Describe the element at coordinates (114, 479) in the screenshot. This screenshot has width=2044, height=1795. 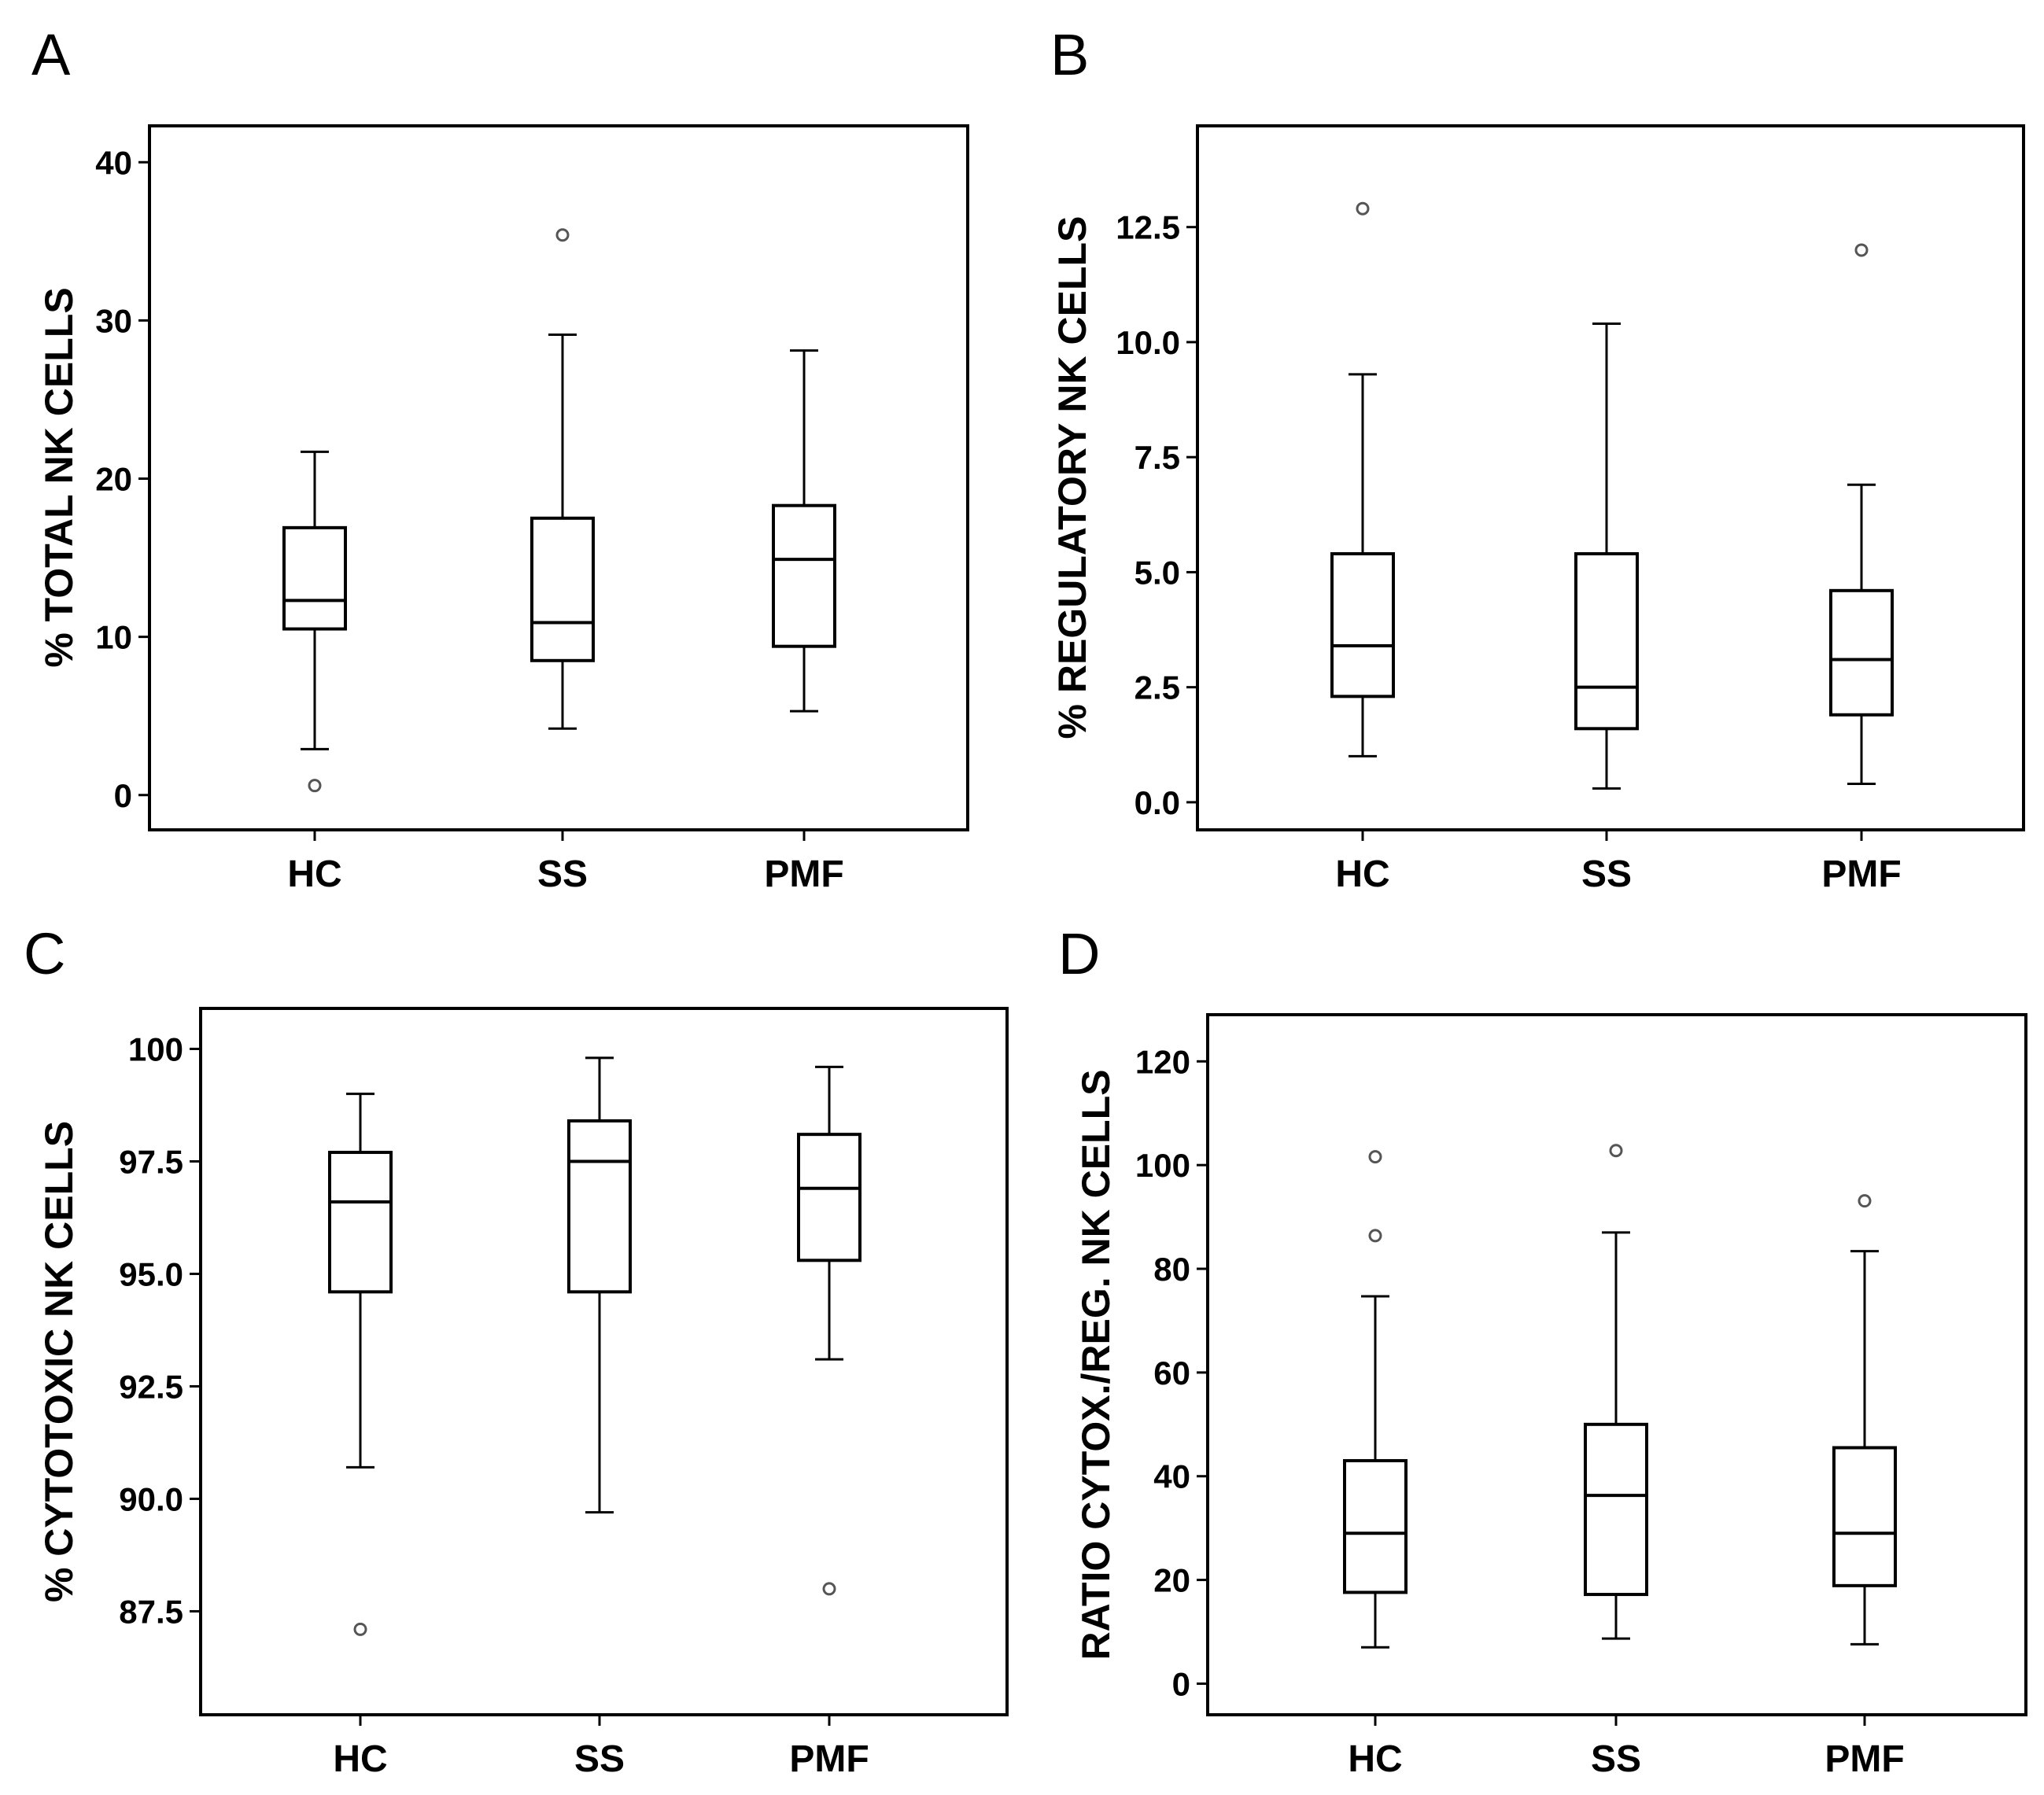
I see `y-tick-label-a-2: 20` at that location.